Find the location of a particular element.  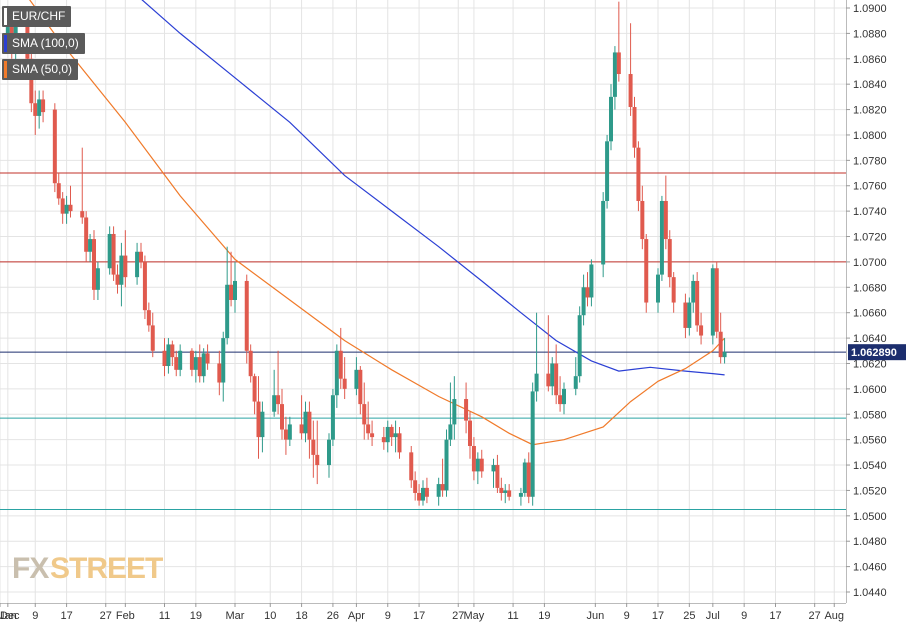

legend-symbol-label: EUR/CHF is located at coordinates (39, 16).